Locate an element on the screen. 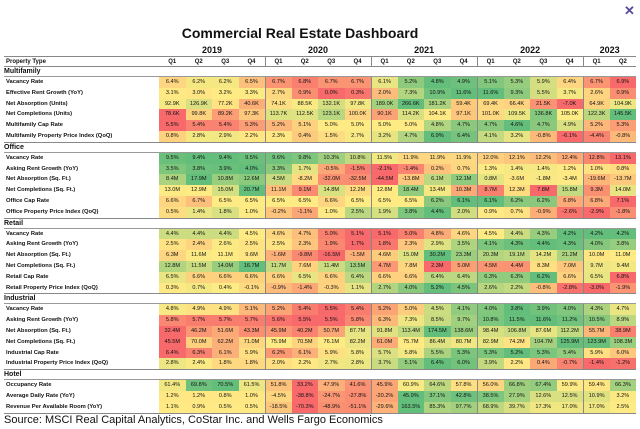 Image resolution: width=640 pixels, height=429 pixels. heatmap-cell: 7.6M is located at coordinates (305, 266).